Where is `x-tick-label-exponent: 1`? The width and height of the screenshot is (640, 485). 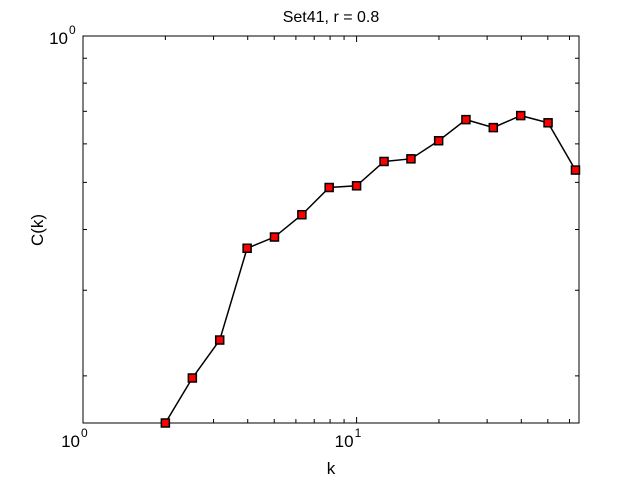
x-tick-label-exponent: 1 is located at coordinates (358, 433).